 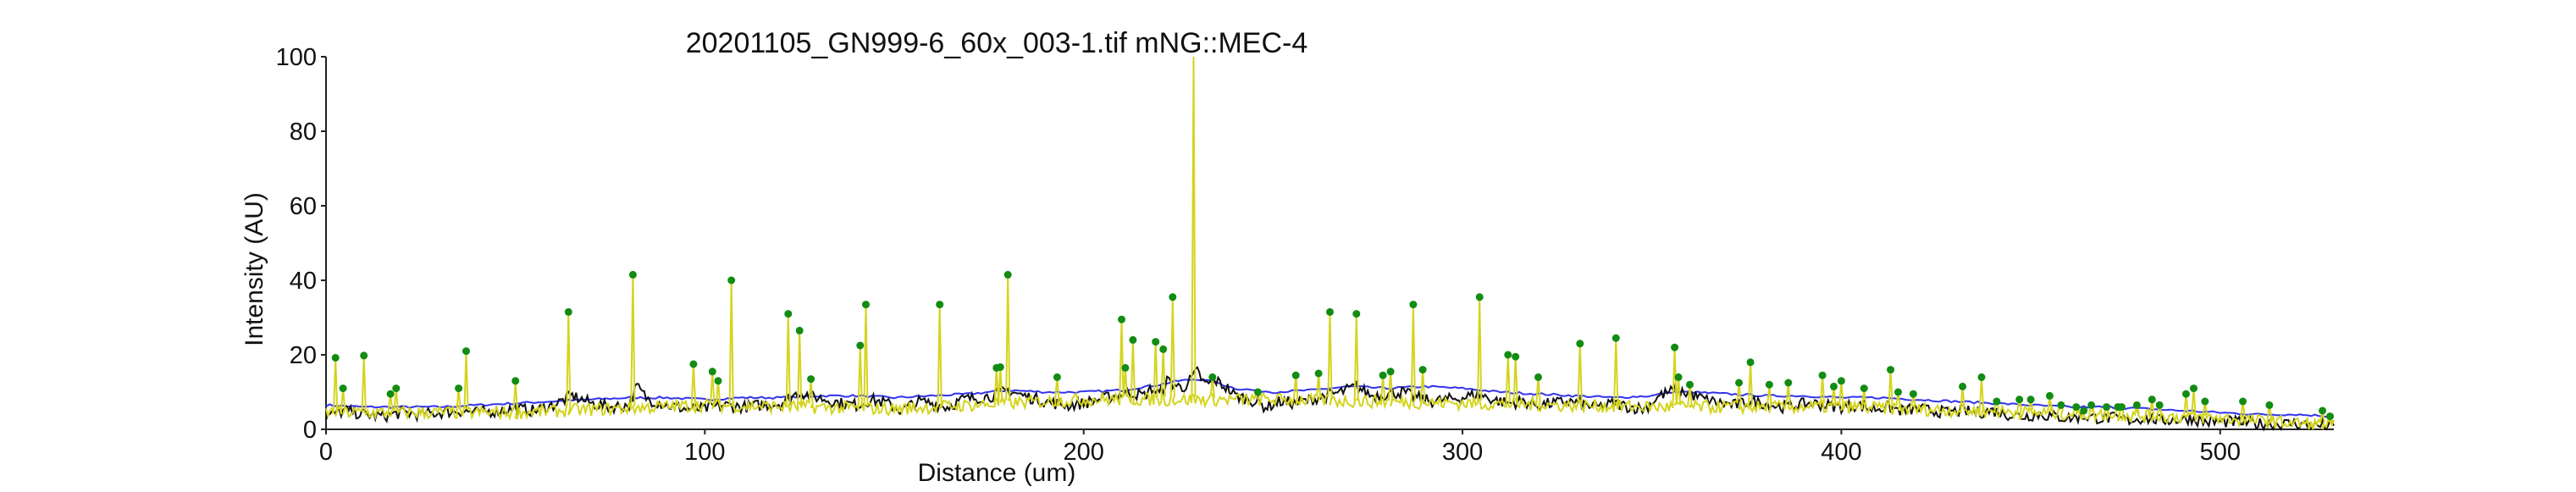 What do you see at coordinates (1462, 452) in the screenshot?
I see `x-tick-label: 300` at bounding box center [1462, 452].